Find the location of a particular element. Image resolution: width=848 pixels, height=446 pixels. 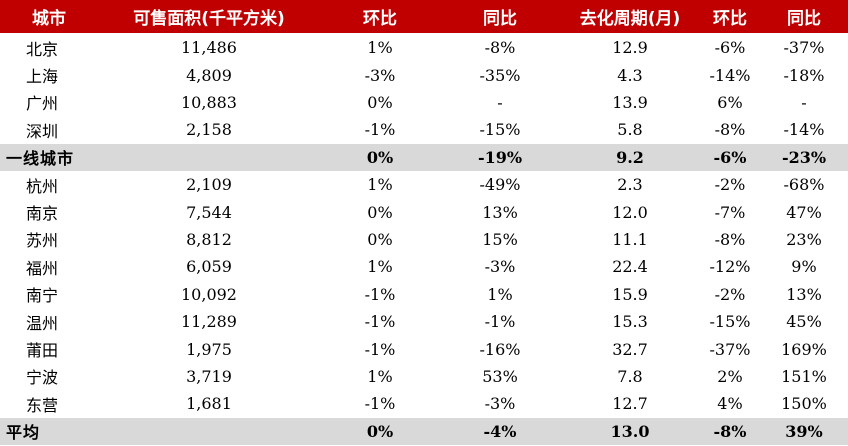

cell-area: 2,158 is located at coordinates (209, 130).